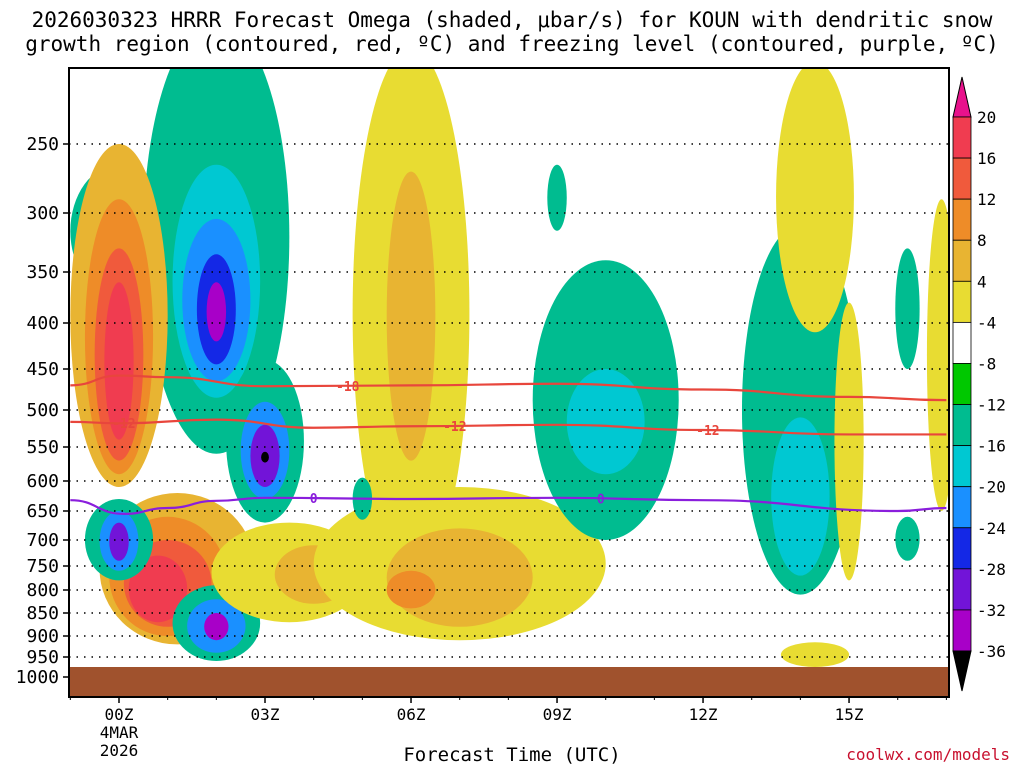 Image resolution: width=1024 pixels, height=768 pixels. What do you see at coordinates (986, 322) in the screenshot?
I see `colorbar-label--4: -4` at bounding box center [986, 322].